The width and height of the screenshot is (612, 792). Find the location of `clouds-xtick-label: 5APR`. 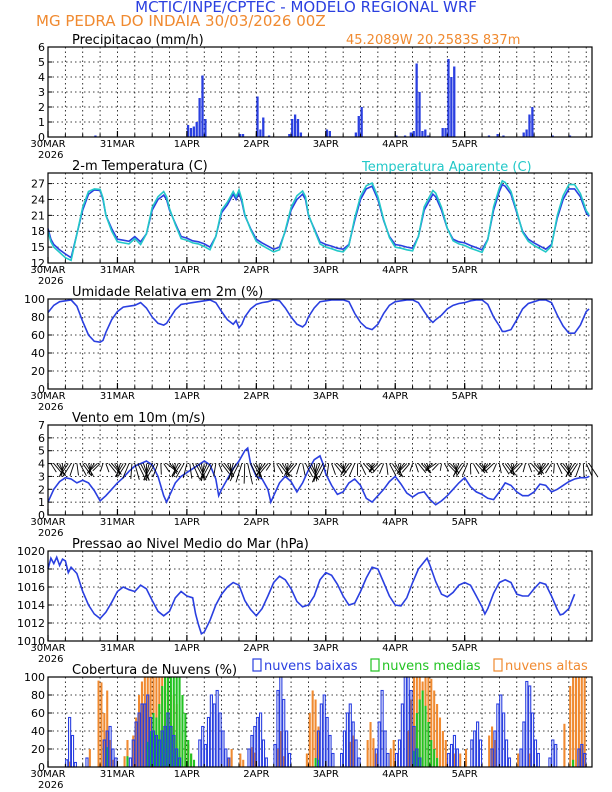

clouds-xtick-label: 5APR is located at coordinates (465, 774).